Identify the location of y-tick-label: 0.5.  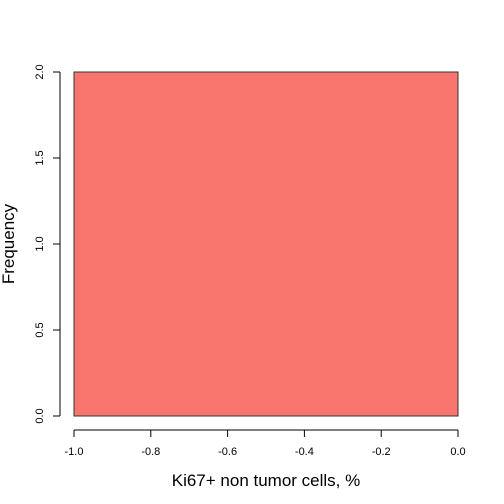
(40, 329).